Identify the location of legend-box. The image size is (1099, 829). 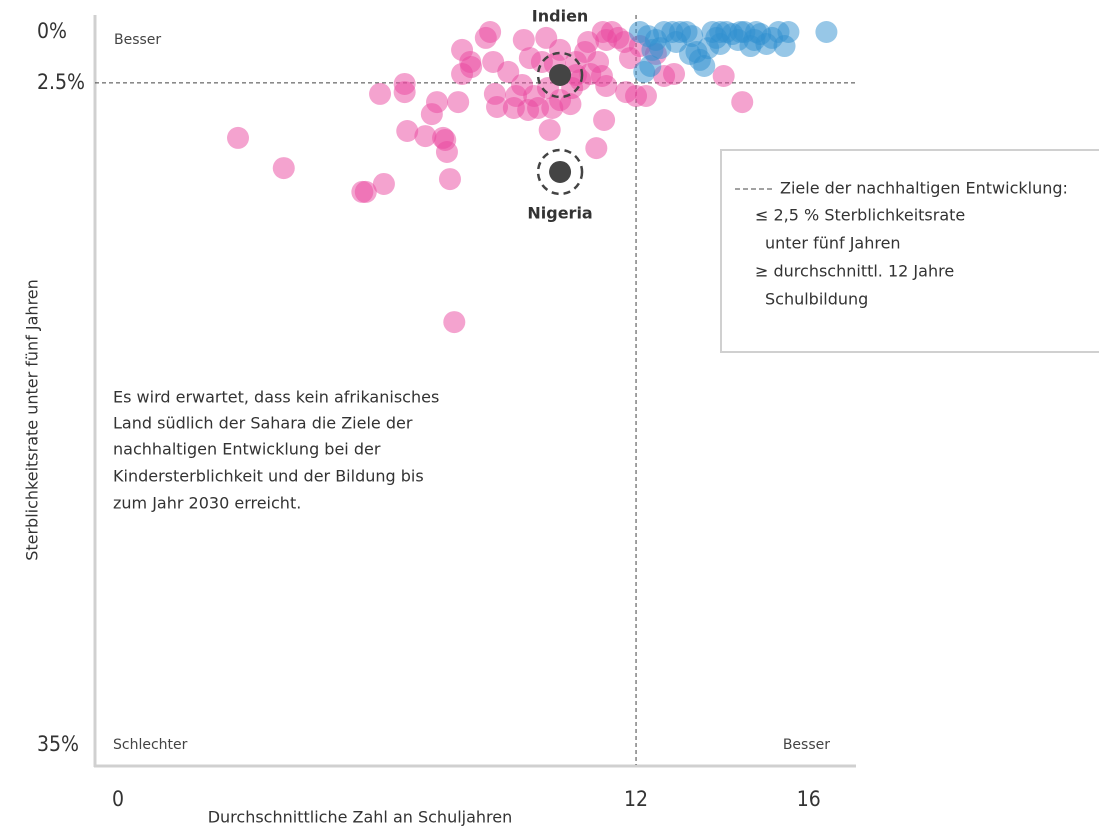
(909, 251).